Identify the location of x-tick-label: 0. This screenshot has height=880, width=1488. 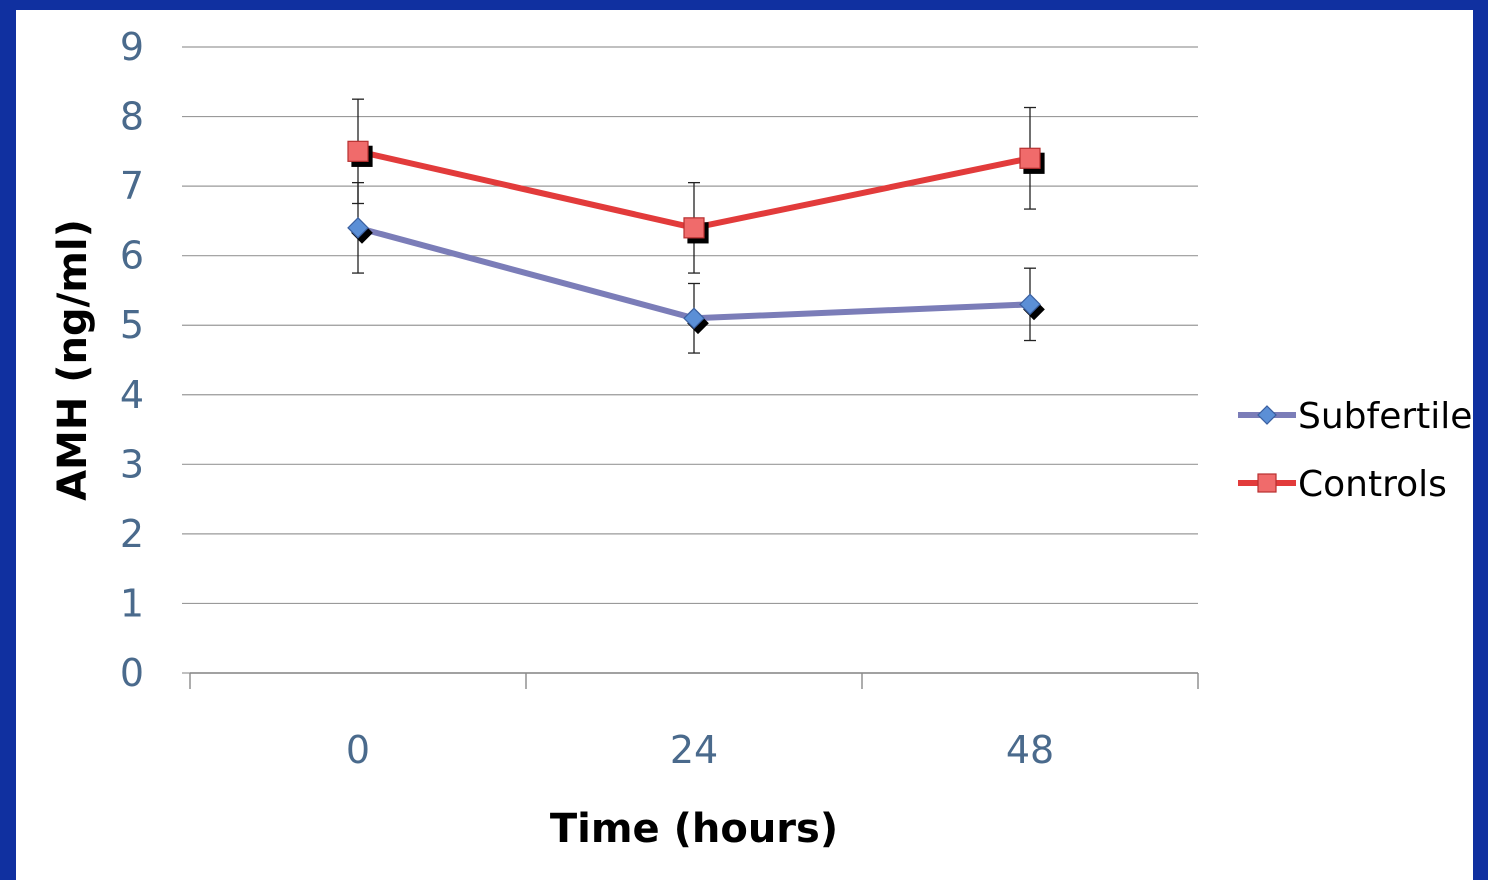
(358, 750).